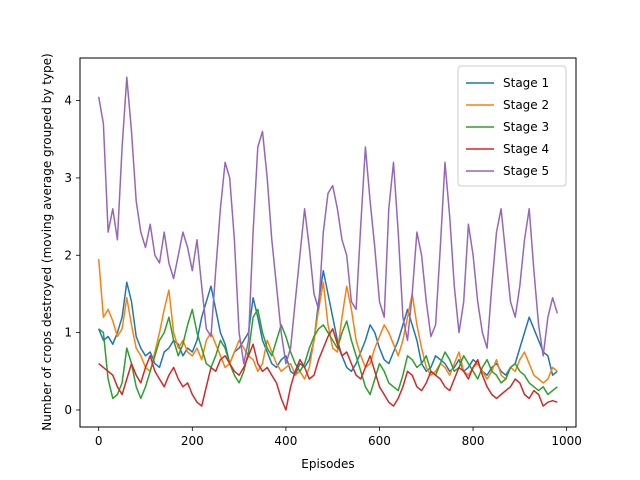 Image resolution: width=640 pixels, height=480 pixels. What do you see at coordinates (338, 437) in the screenshot?
I see `x-axis: 0 200 400 600 800 1000` at bounding box center [338, 437].